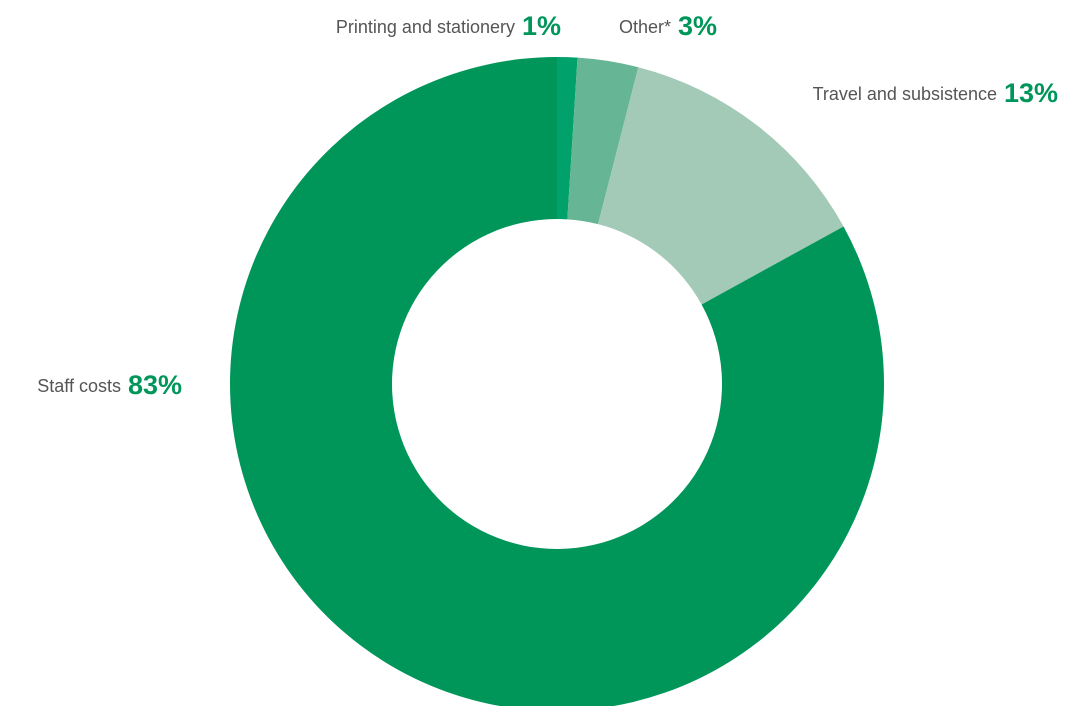 The height and width of the screenshot is (706, 1077). I want to click on slice-label: Printing and stationery, so click(425, 27).